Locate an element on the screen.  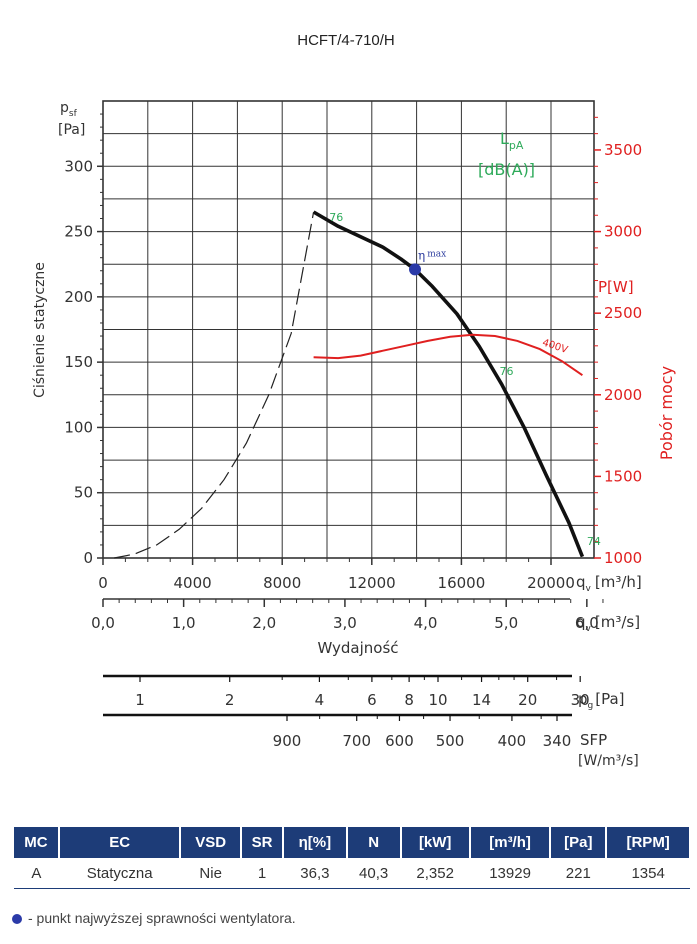
eta-max-label: η max is located at coordinates (432, 255).